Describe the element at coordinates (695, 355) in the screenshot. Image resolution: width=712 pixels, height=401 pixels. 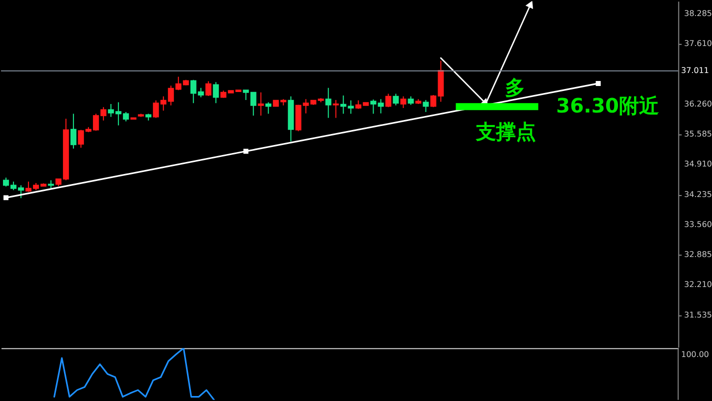
I see `text: 100.00` at that location.